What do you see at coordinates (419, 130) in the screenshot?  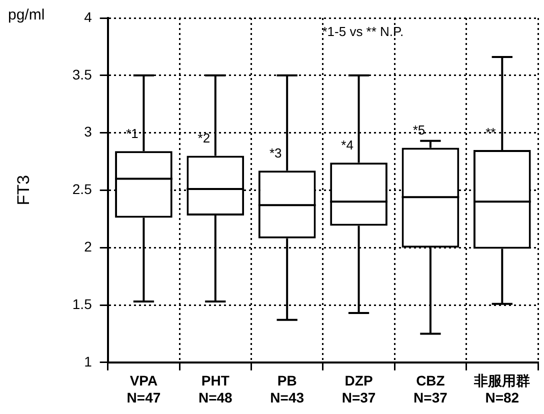 I see `annotation: *5` at bounding box center [419, 130].